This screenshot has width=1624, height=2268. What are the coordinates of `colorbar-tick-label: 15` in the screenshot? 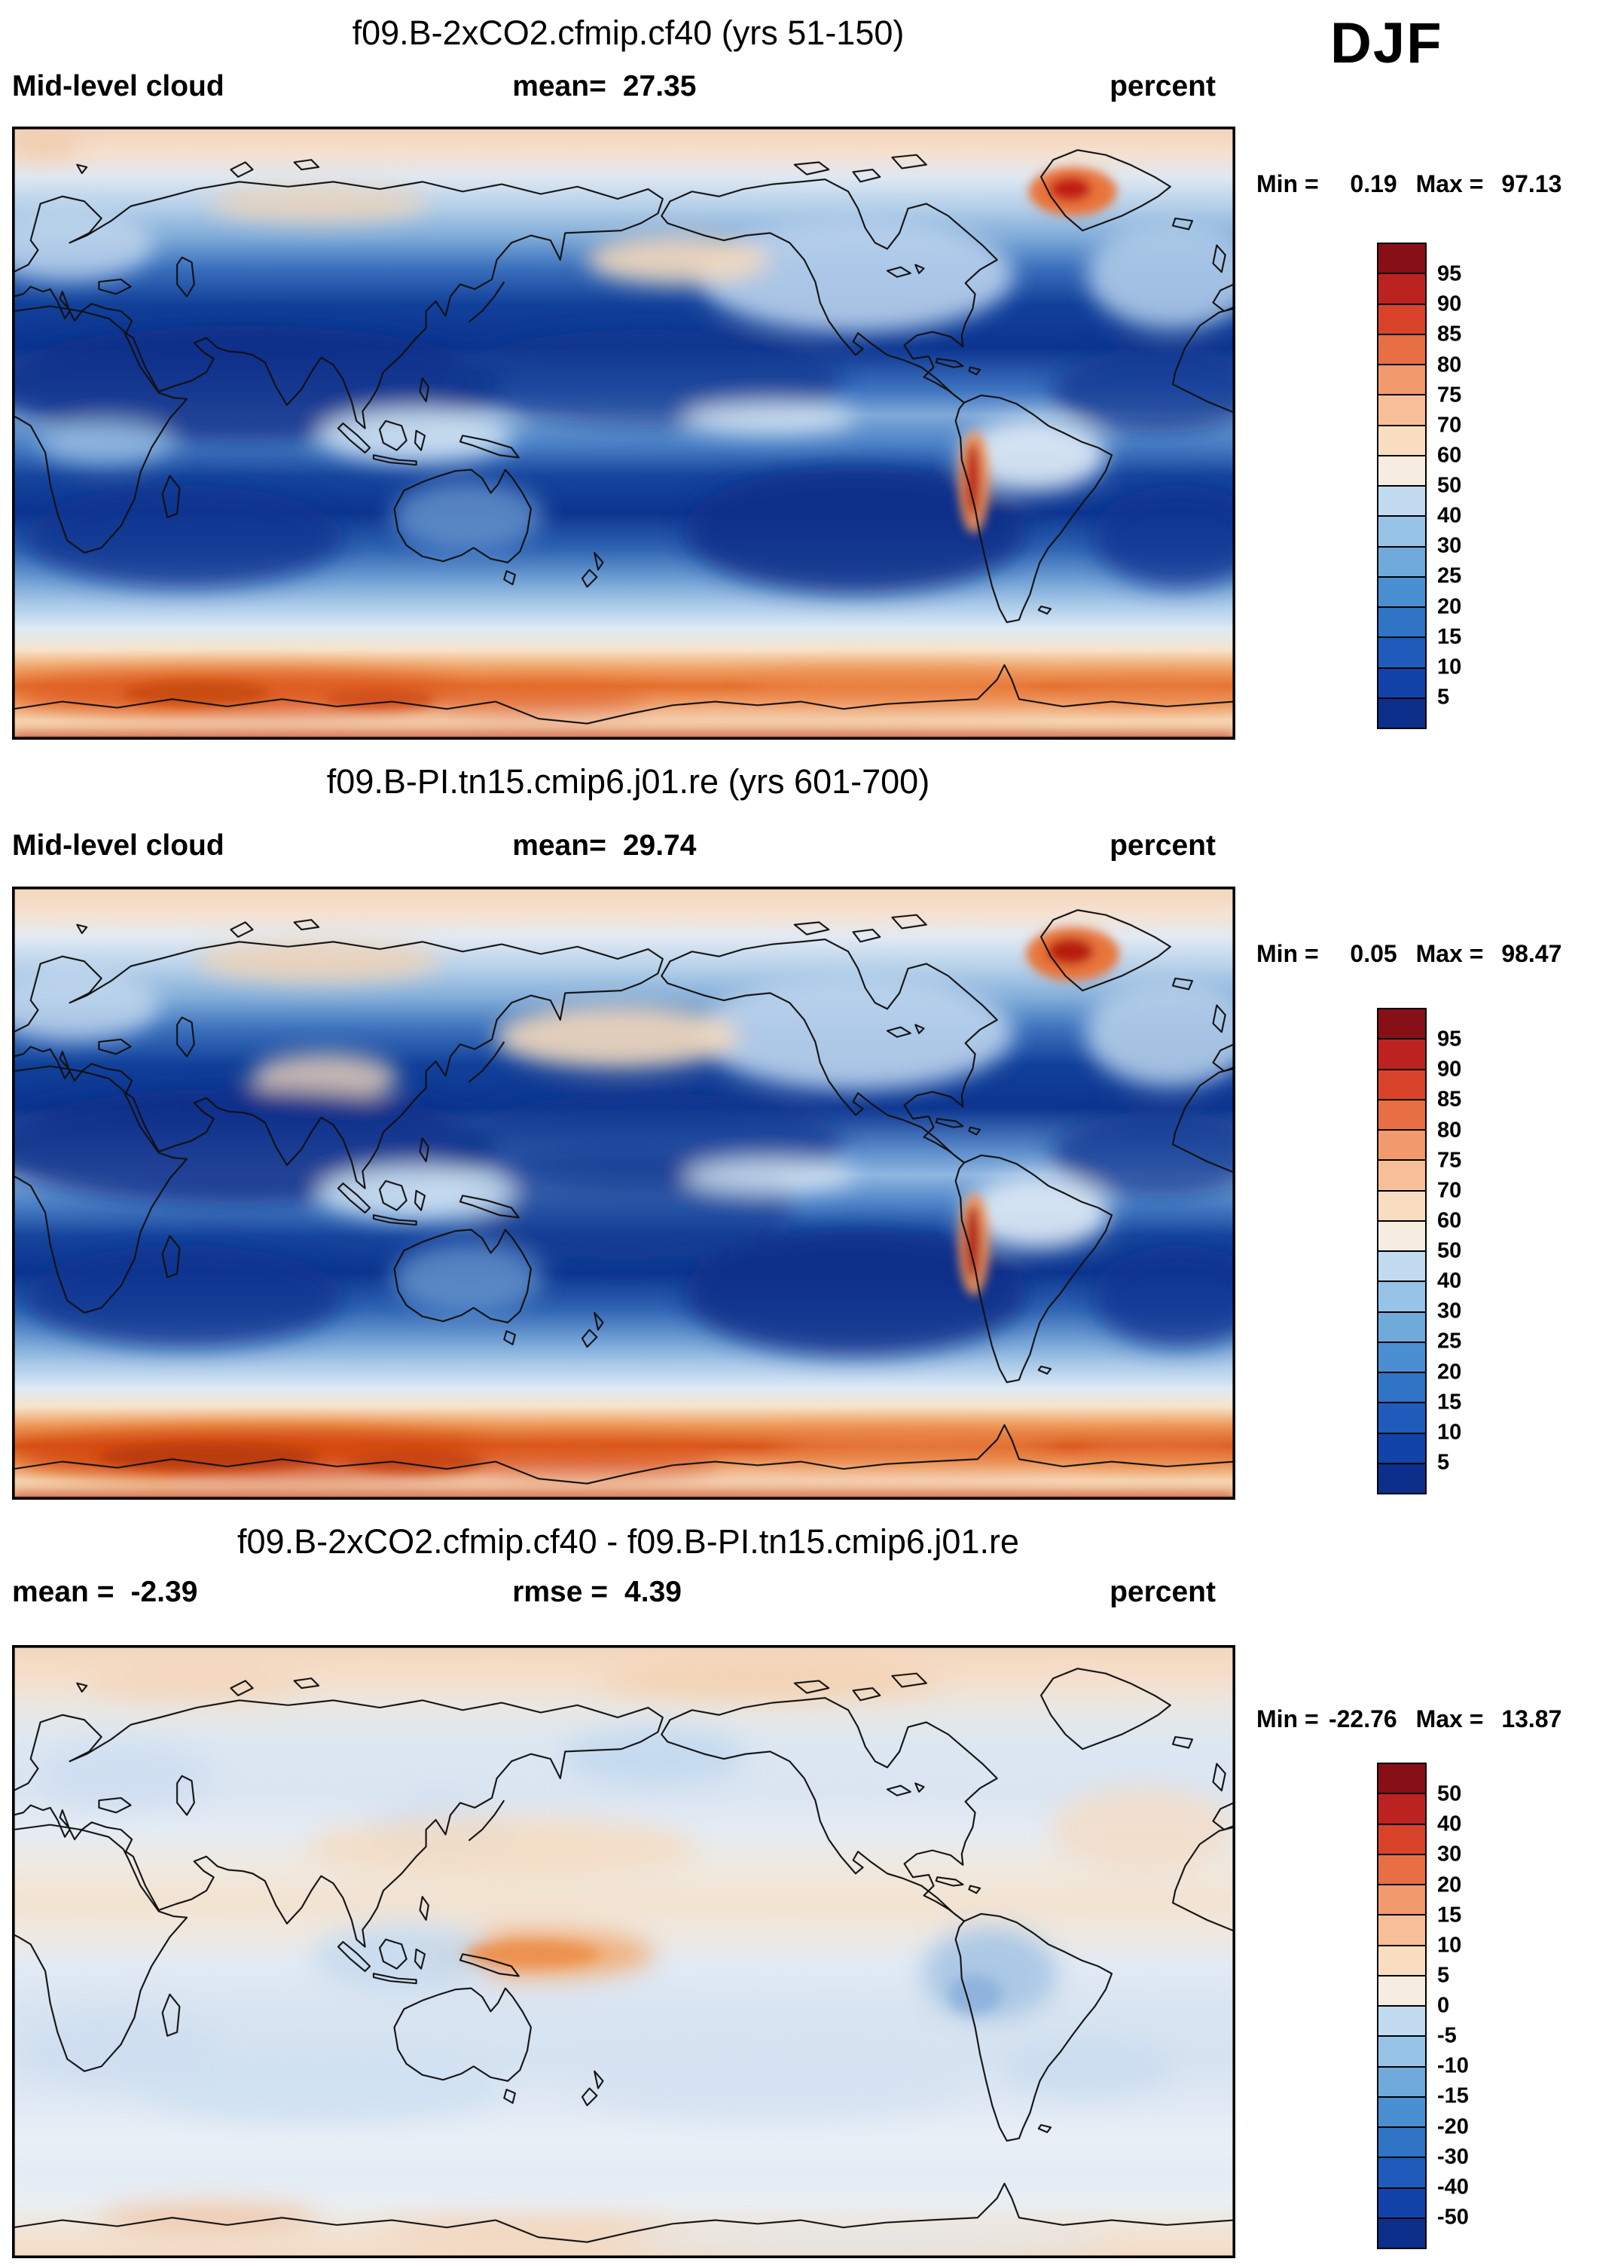 It's located at (1450, 1402).